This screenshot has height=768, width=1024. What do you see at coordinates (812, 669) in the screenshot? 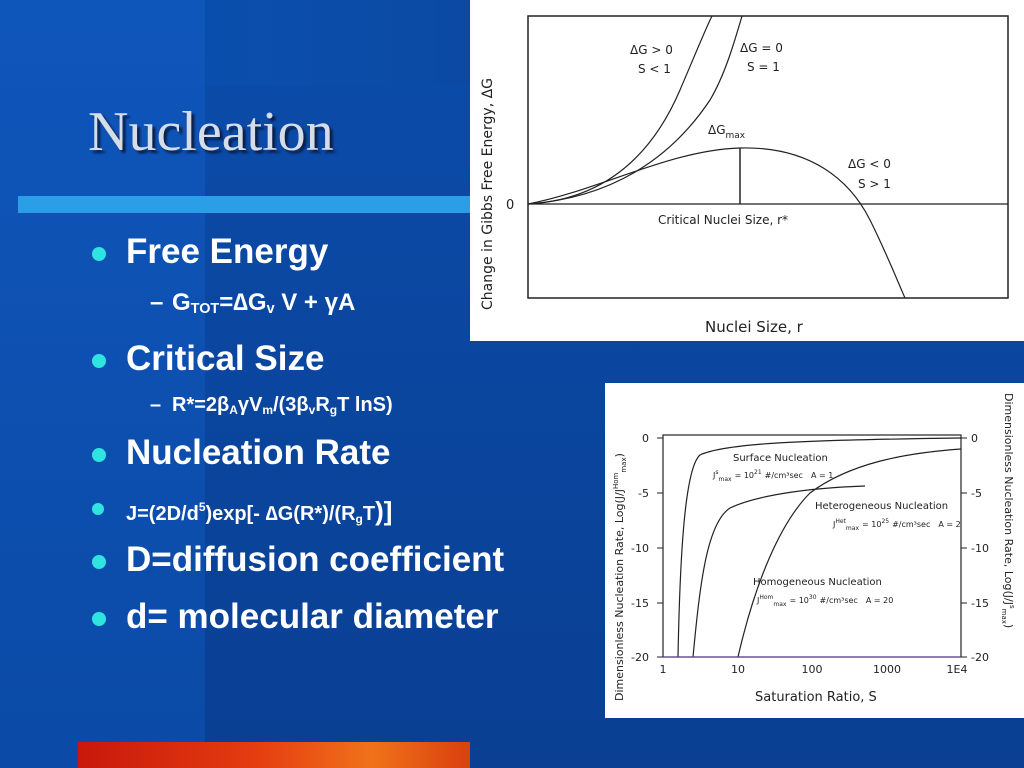
I see `x-tick-label: 100` at bounding box center [812, 669].